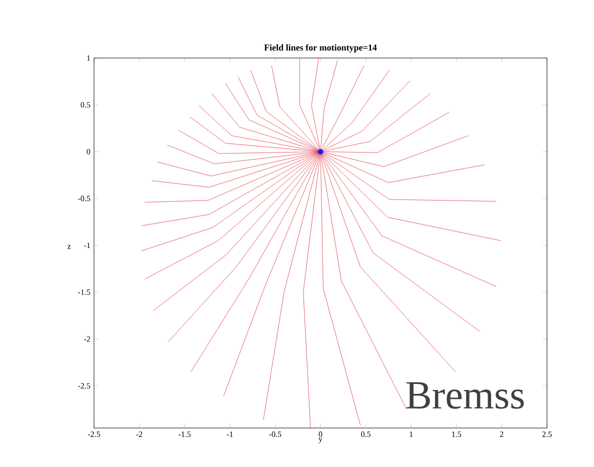  What do you see at coordinates (502, 434) in the screenshot?
I see `x-tick-label: 2` at bounding box center [502, 434].